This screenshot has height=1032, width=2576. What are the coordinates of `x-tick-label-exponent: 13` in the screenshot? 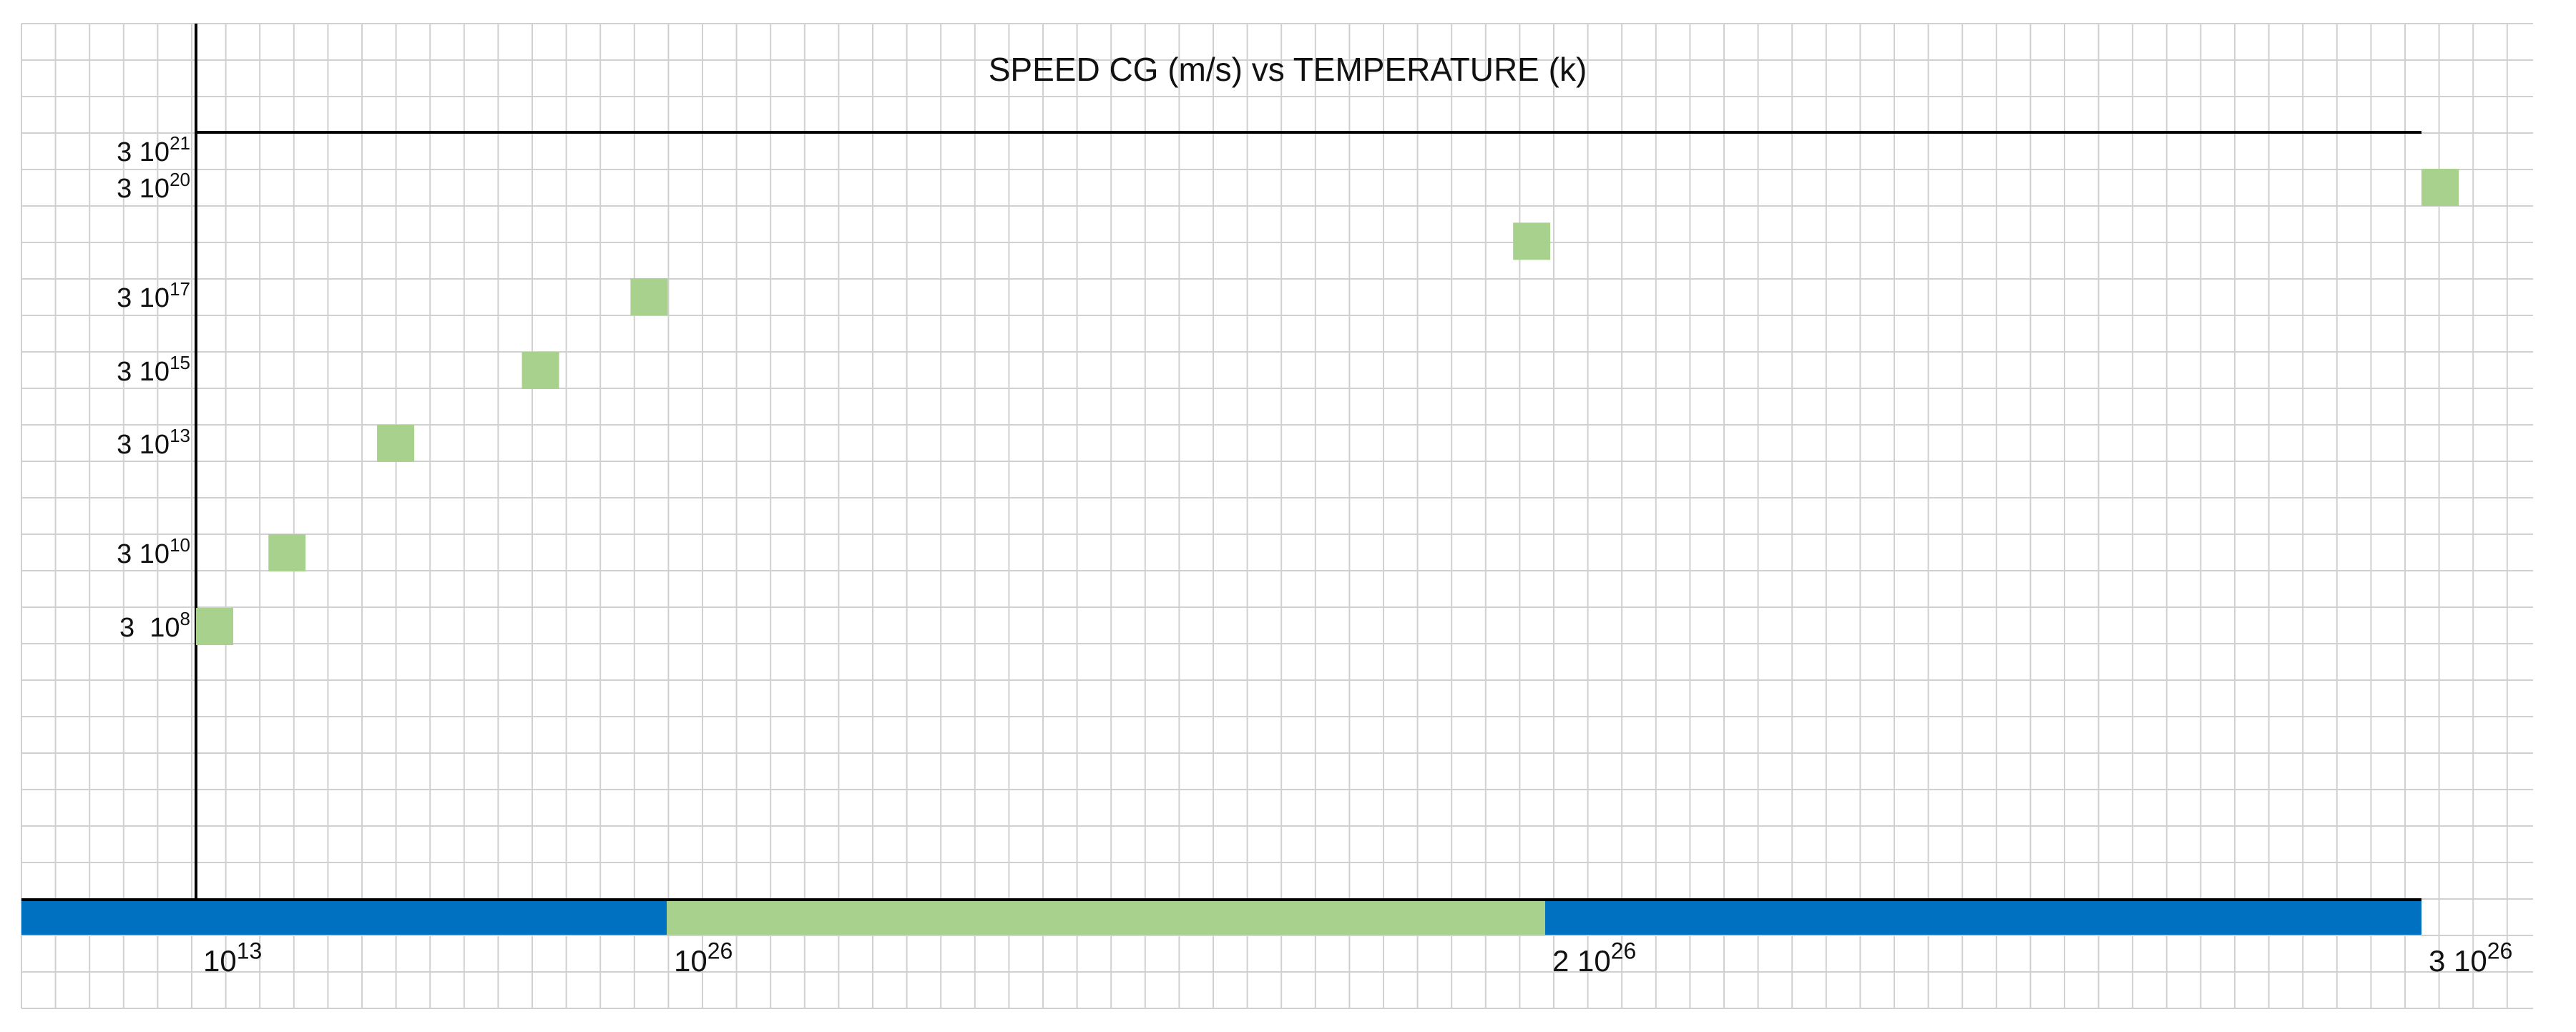 It's located at (250, 951).